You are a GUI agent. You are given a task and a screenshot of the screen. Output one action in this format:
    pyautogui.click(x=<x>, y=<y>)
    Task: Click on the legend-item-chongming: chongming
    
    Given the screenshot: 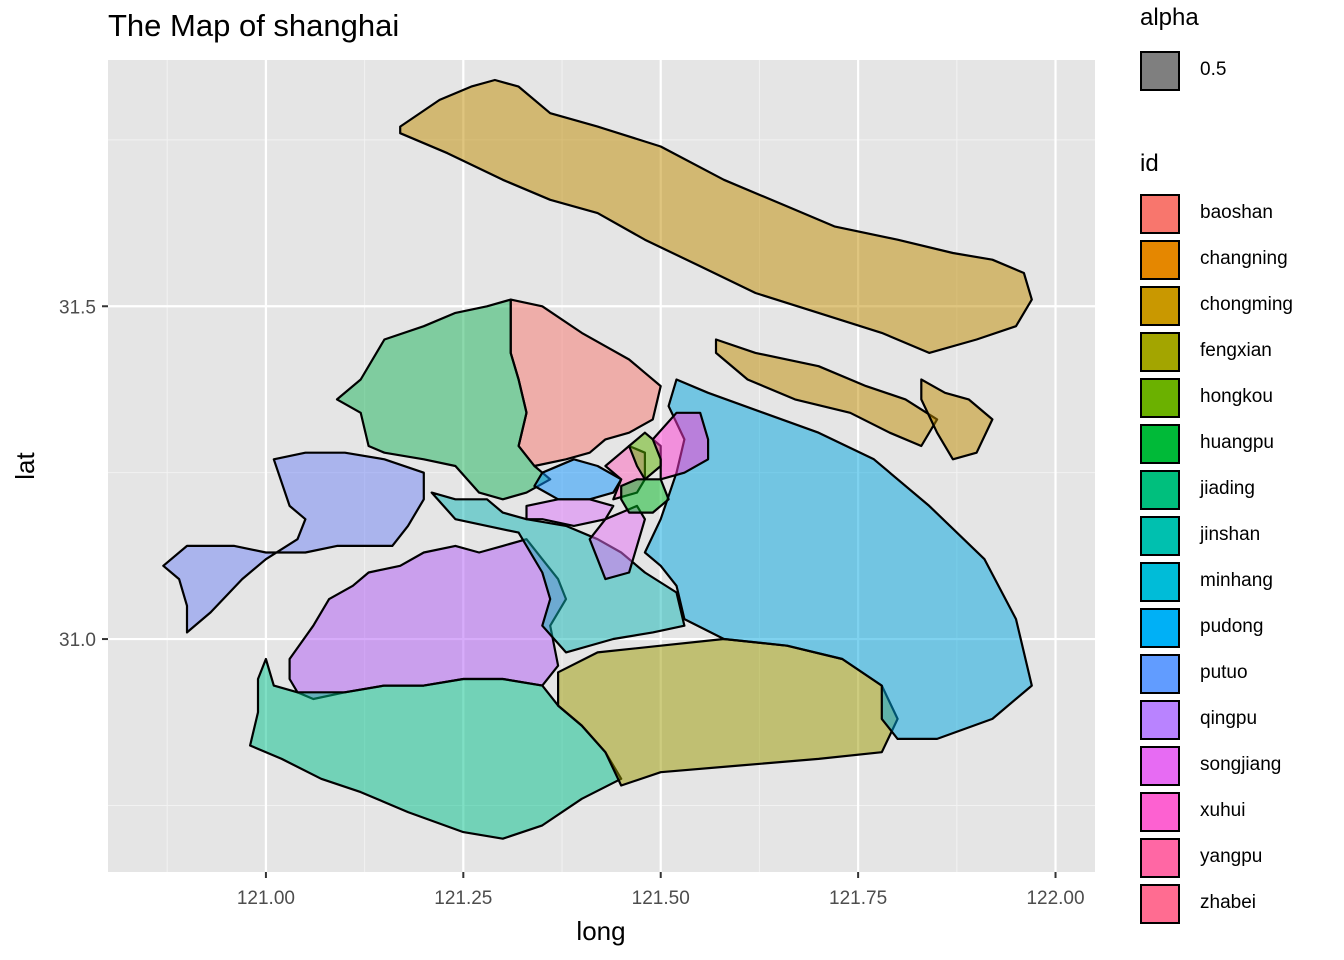 What is the action you would take?
    pyautogui.click(x=1240, y=306)
    